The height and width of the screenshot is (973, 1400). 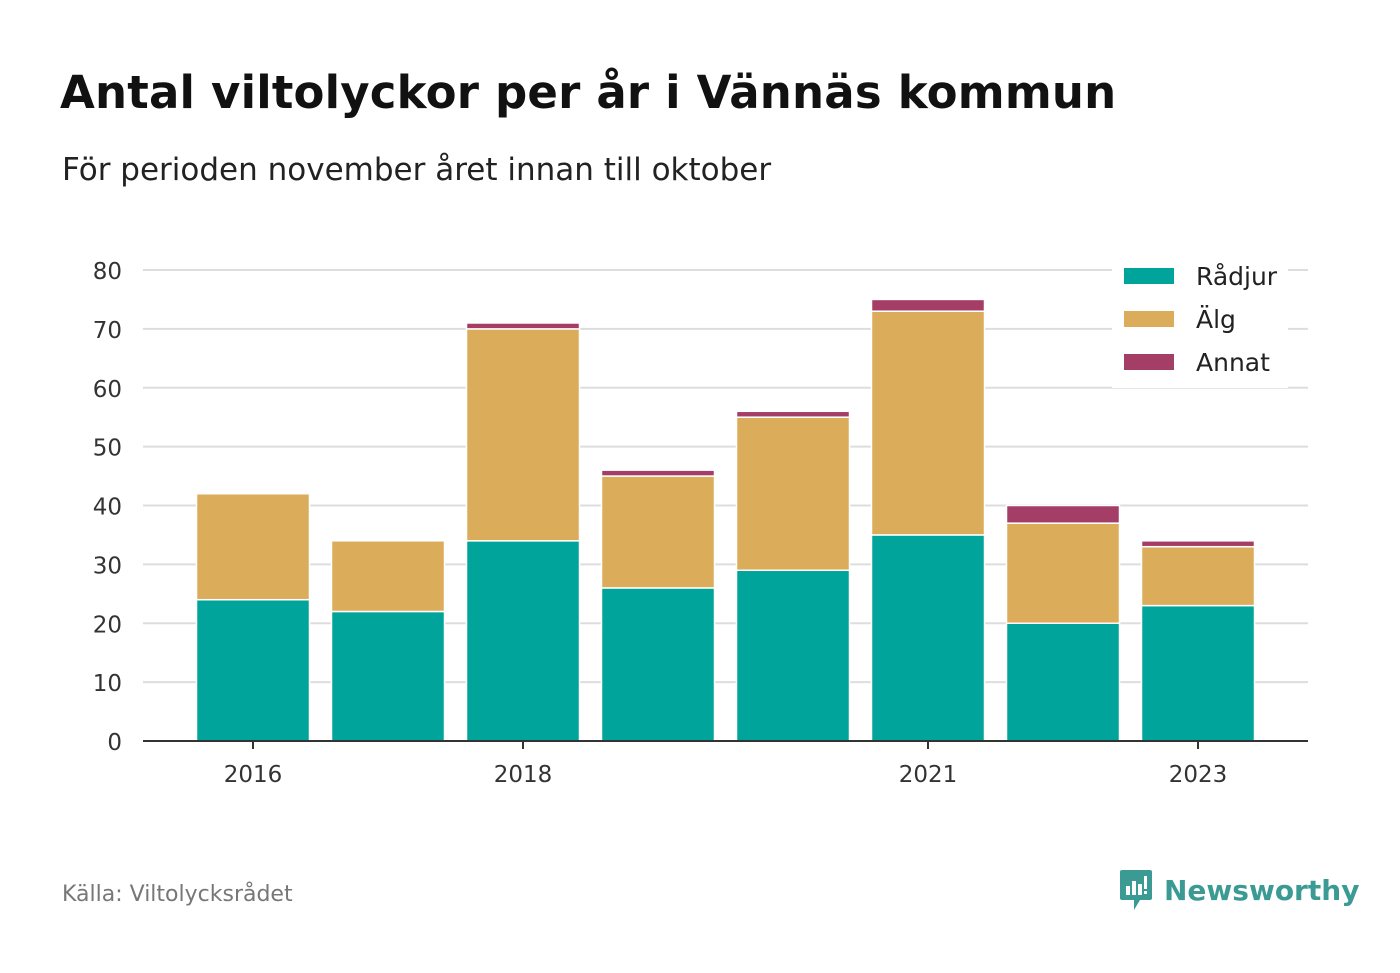 I want to click on bar-Annat-2018, so click(x=523, y=326).